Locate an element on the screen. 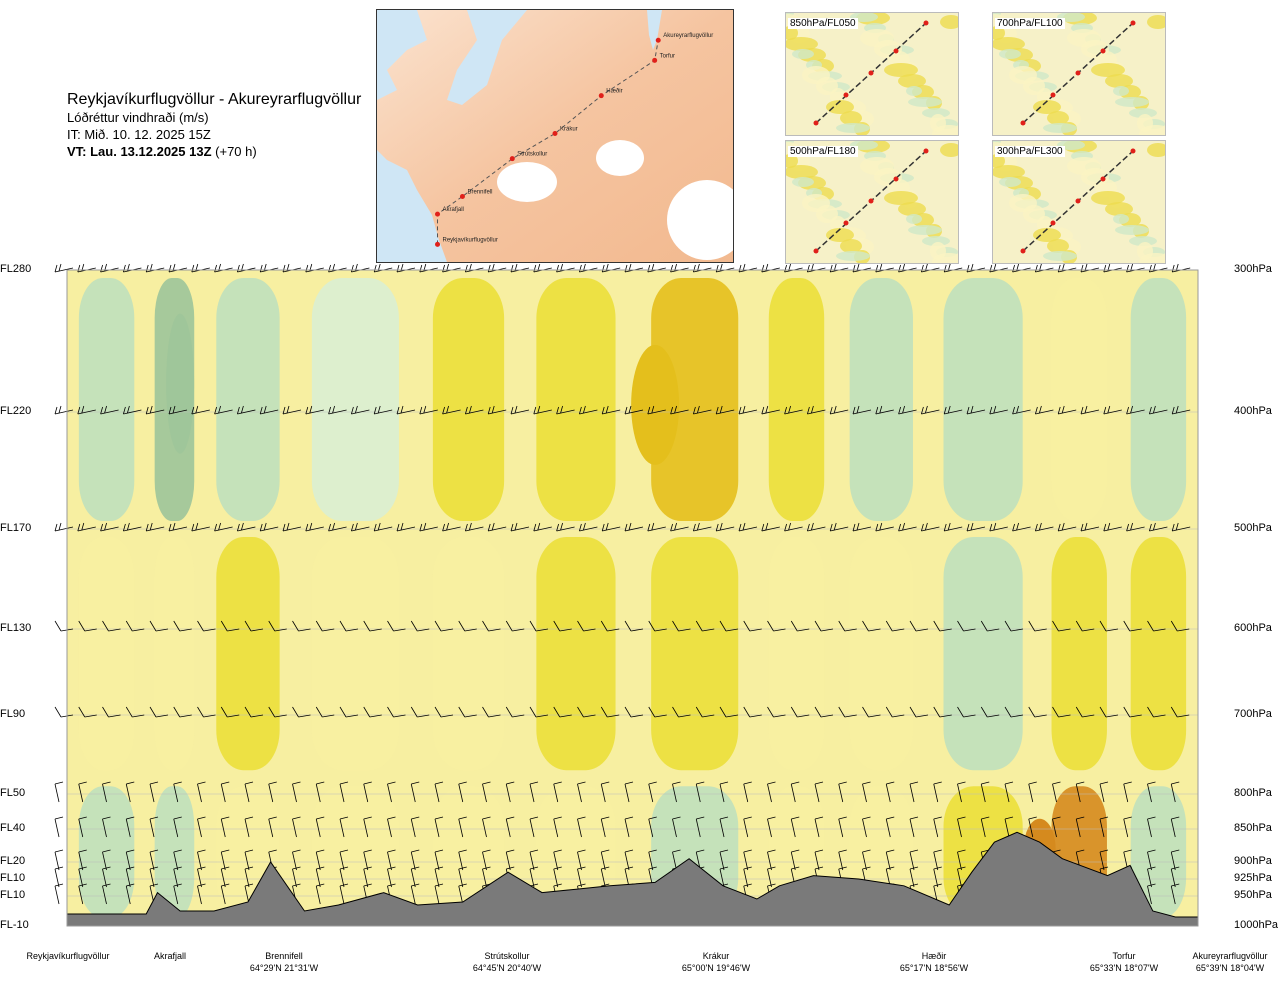  minimap-300-label: 300hPa/FL300 is located at coordinates (1030, 151).